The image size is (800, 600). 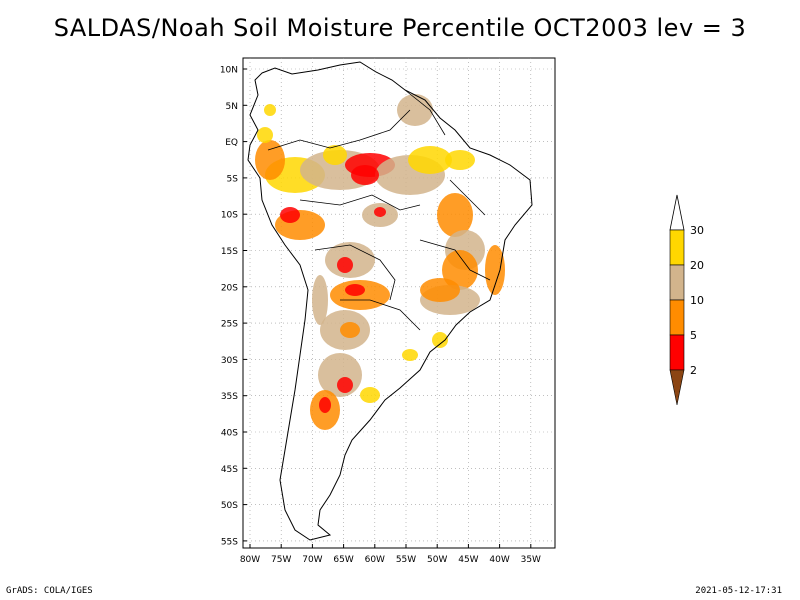 What do you see at coordinates (312, 560) in the screenshot?
I see `lon-label: 70W` at bounding box center [312, 560].